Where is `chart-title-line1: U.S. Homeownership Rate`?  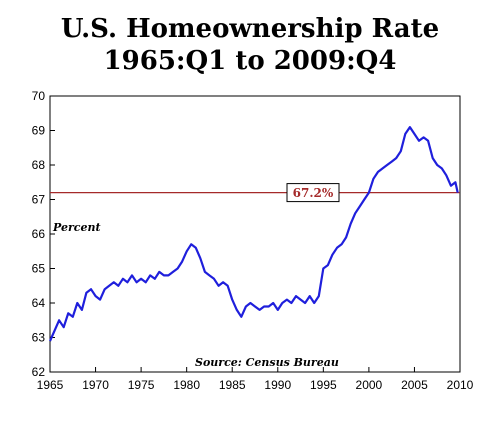
chart-title-line1: U.S. Homeownership Rate is located at coordinates (250, 29).